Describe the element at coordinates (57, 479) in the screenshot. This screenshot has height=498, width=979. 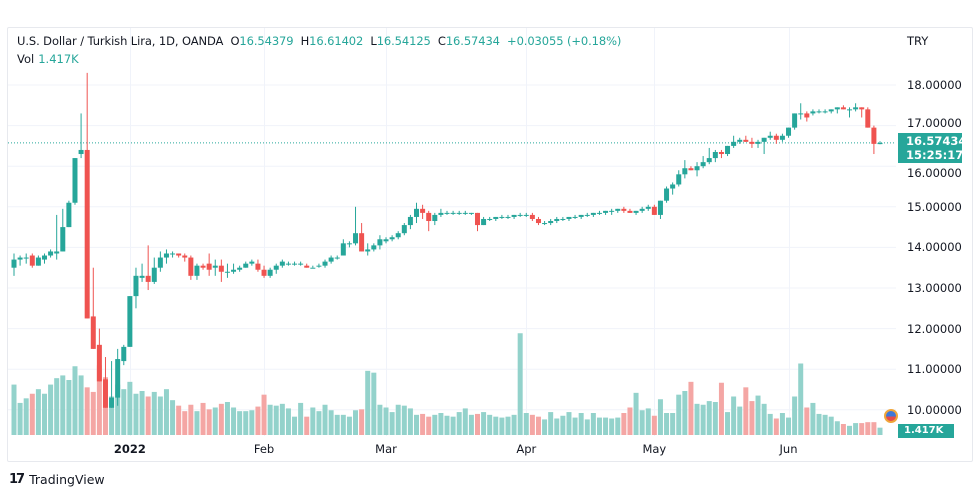
I see `tradingview-brand: 17 TradingView` at that location.